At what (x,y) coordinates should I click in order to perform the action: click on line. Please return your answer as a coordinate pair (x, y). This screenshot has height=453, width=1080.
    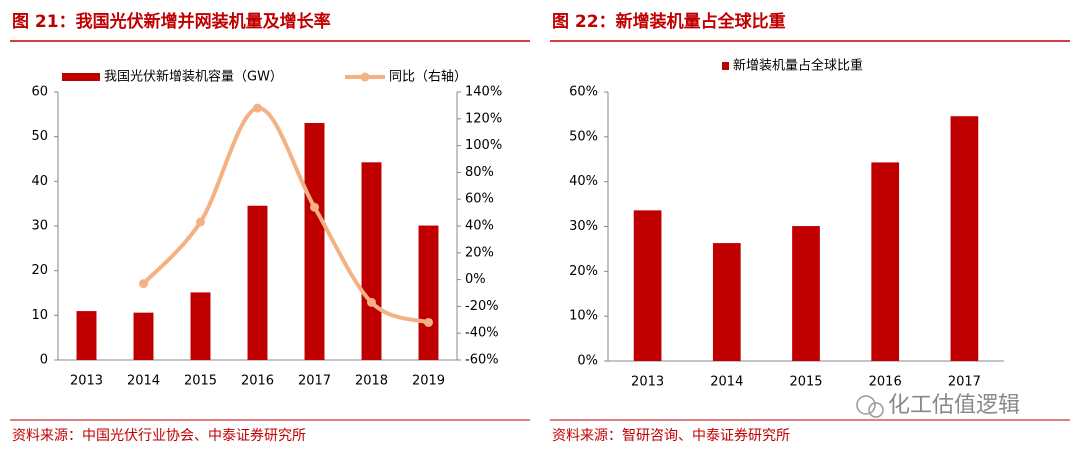
    Looking at the image, I should click on (286, 215).